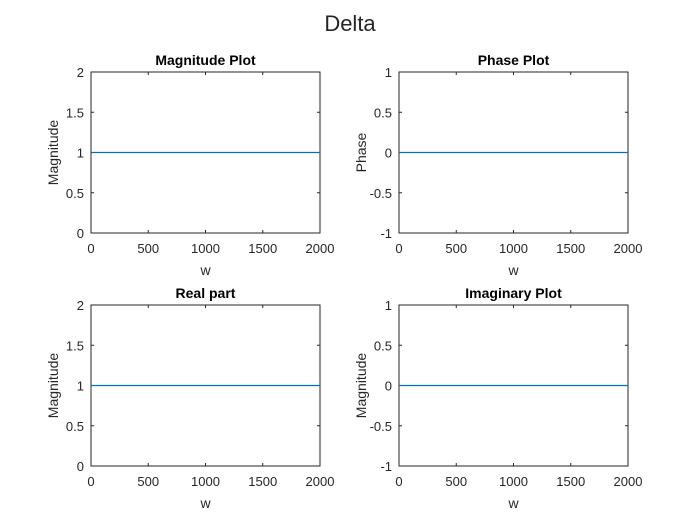  Describe the element at coordinates (514, 60) in the screenshot. I see `subplot-title: Phase Plot` at that location.